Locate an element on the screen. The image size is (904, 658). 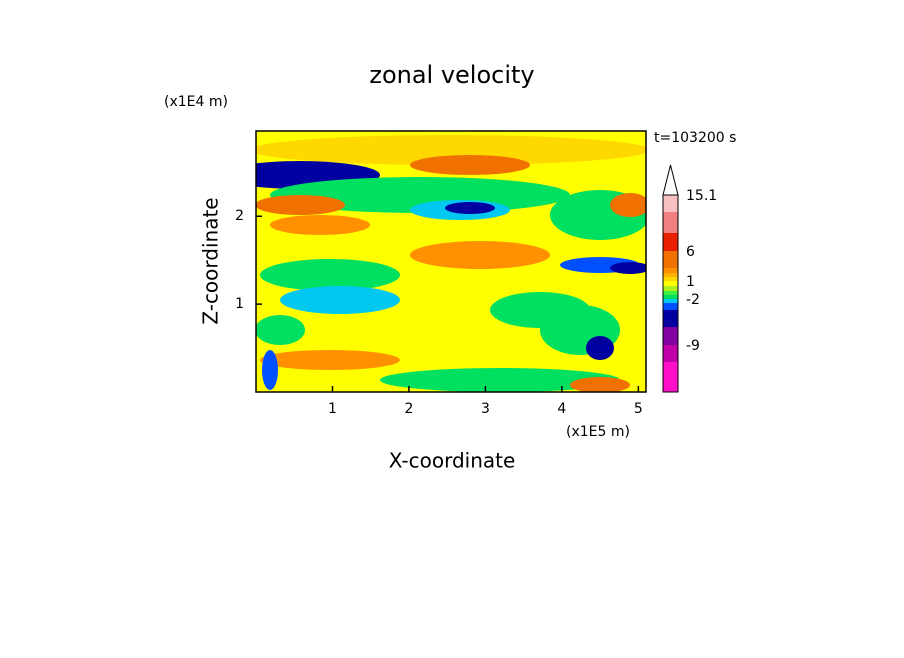
x-tick-label: 1 is located at coordinates (332, 409).